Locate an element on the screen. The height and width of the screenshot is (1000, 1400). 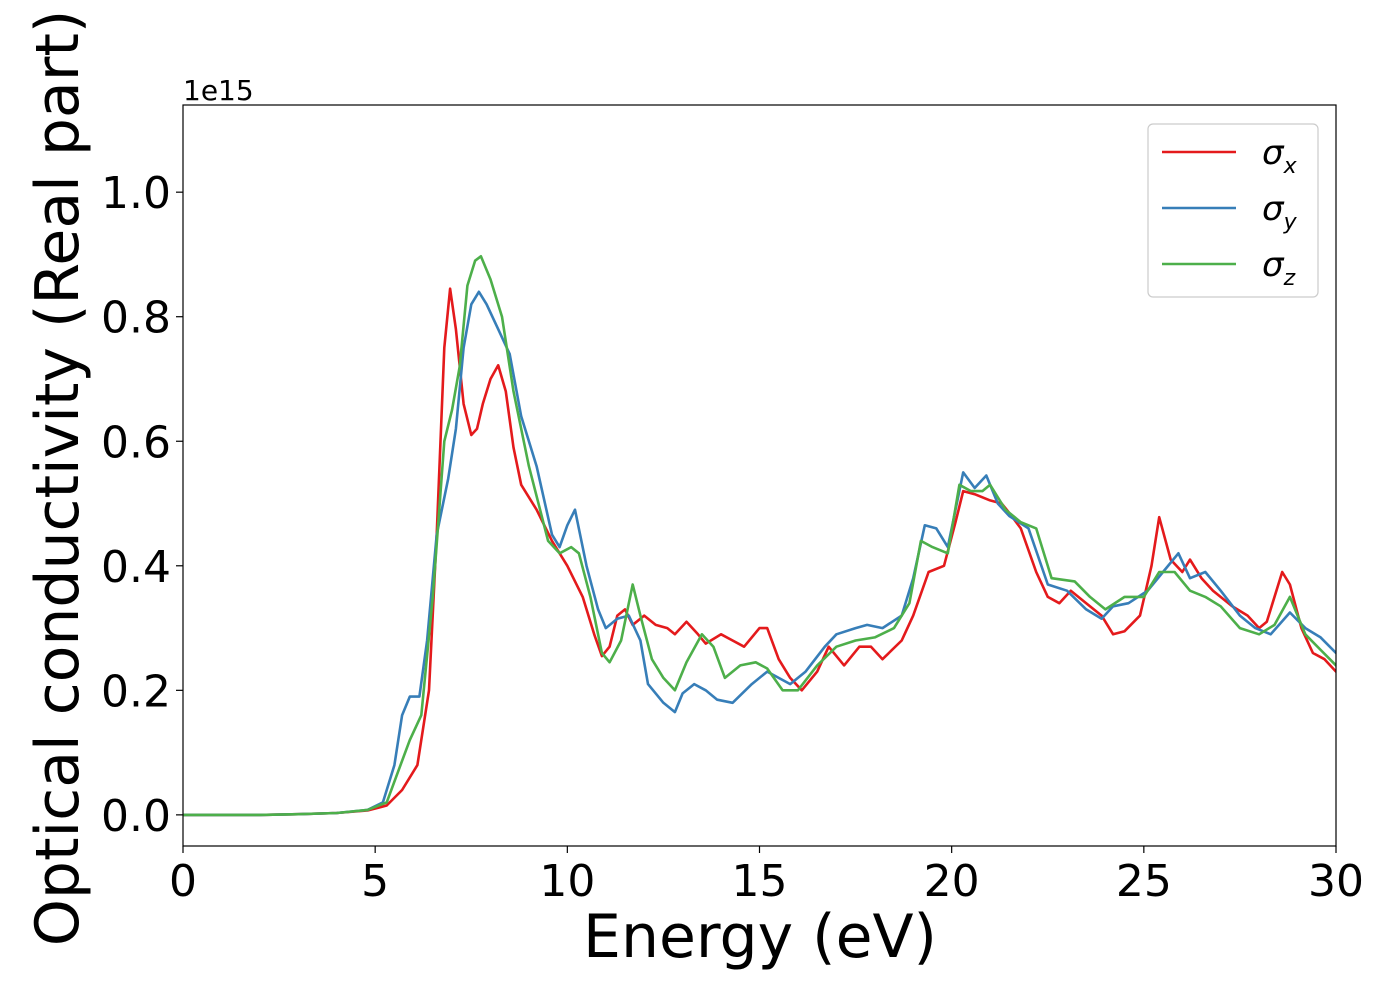
legend-item-x: σx is located at coordinates (1230, 156).